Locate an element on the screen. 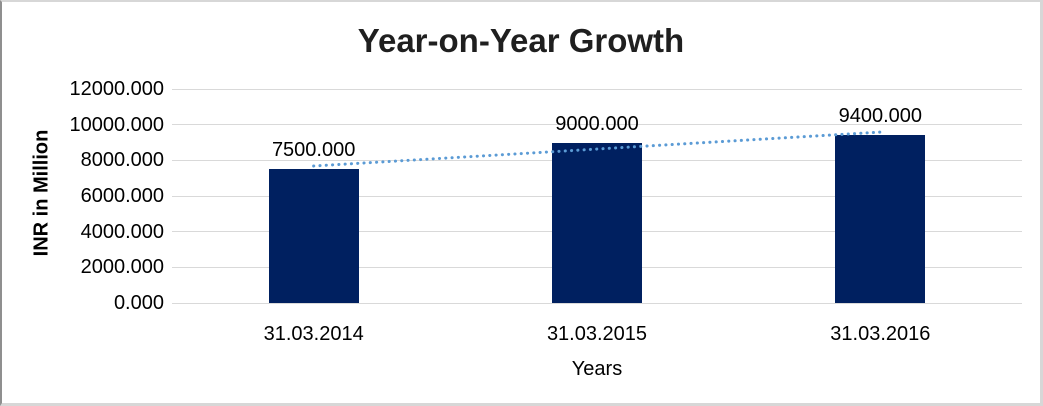  y-tick-label: 8000.000 is located at coordinates (122, 160).